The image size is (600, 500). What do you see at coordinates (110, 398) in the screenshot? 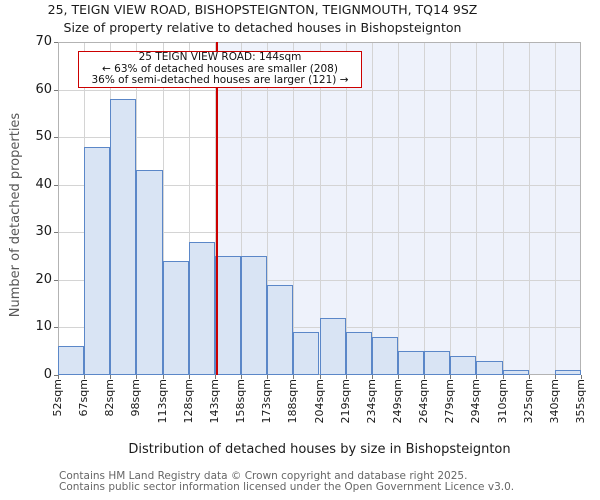
I see `x-tick-82sqm: 82sqm` at bounding box center [110, 398].